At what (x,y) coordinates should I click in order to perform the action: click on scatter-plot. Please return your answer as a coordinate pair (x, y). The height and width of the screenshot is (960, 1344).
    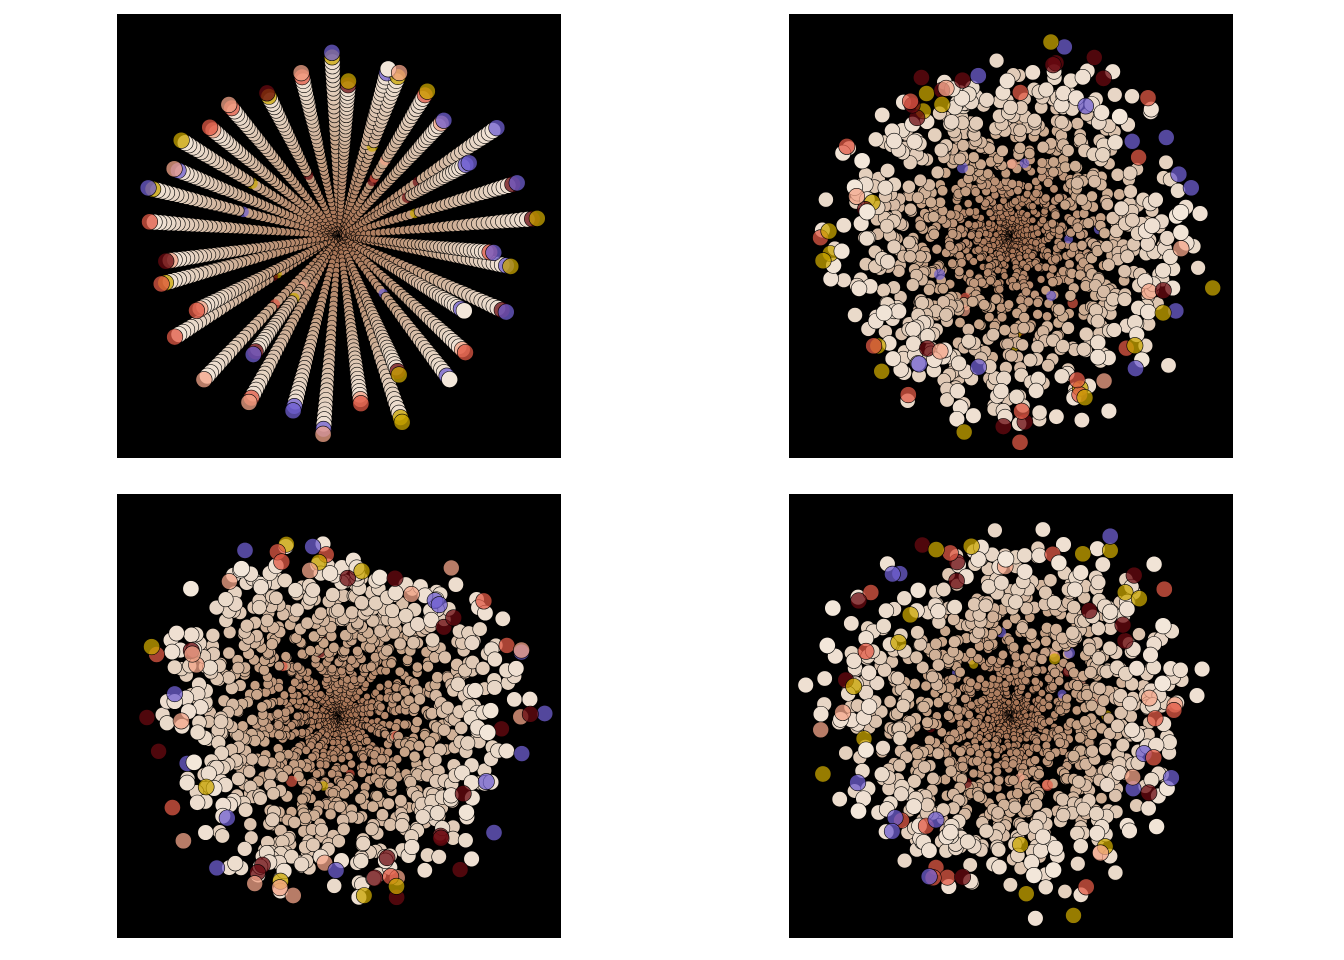
    Looking at the image, I should click on (342, 243).